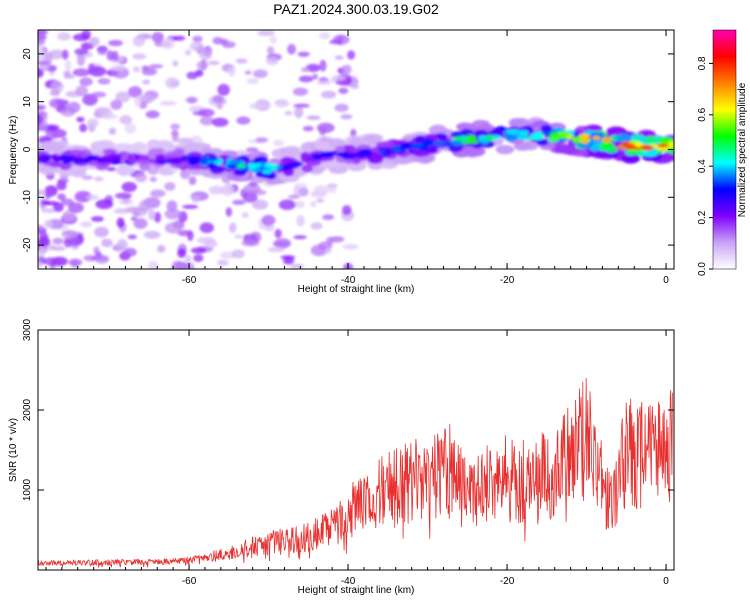 The height and width of the screenshot is (600, 750). I want to click on x-tick-label: -20, so click(507, 280).